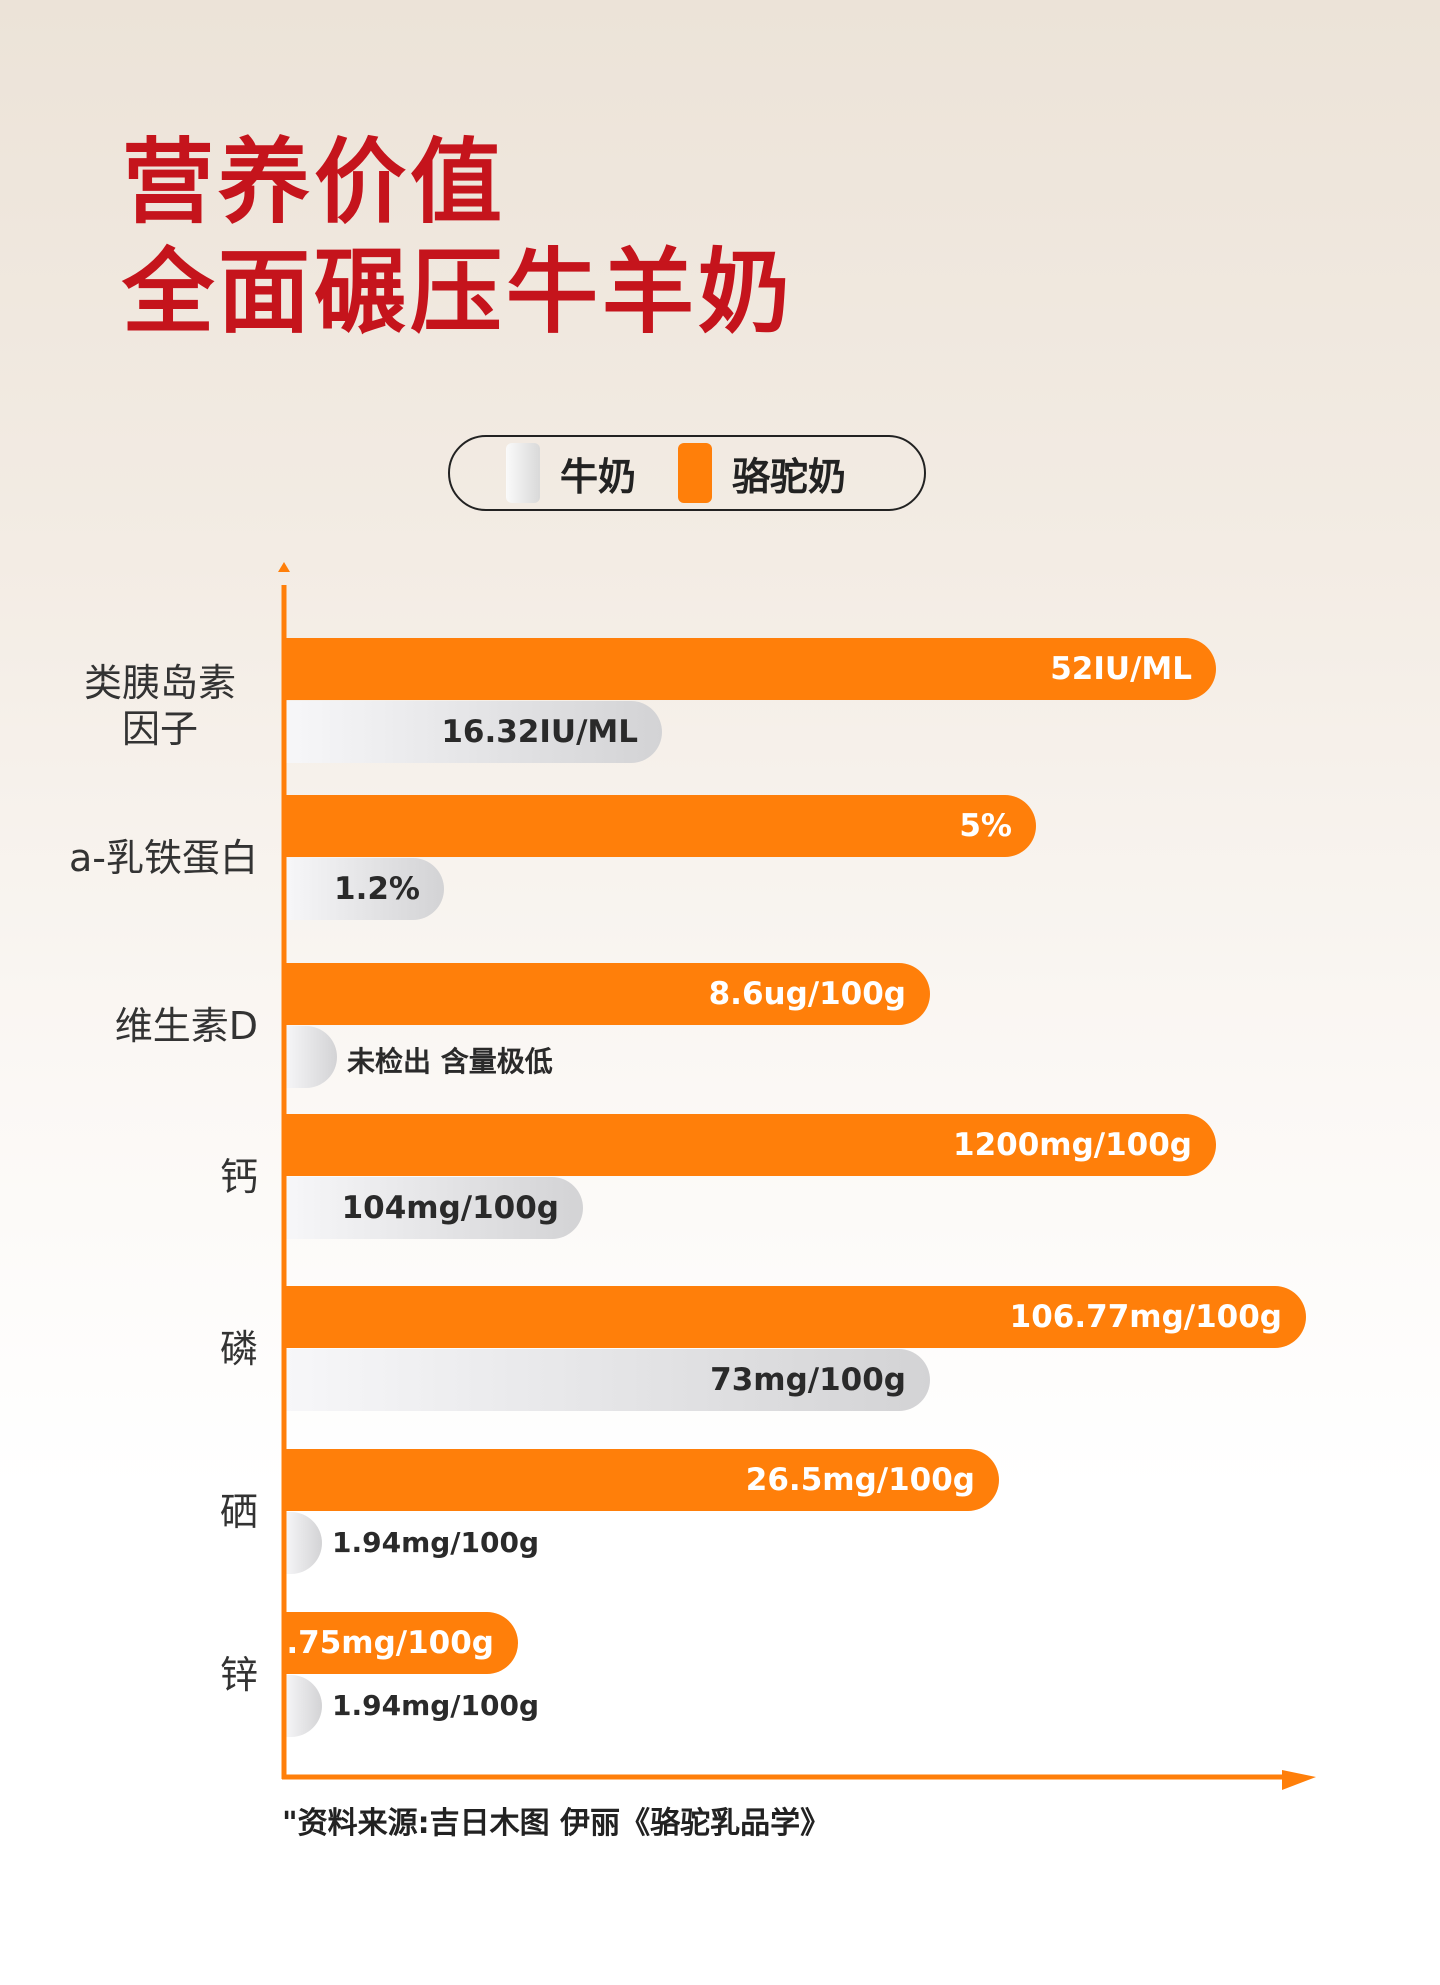 This screenshot has height=1985, width=1440. I want to click on category-label: 维生素D, so click(186, 1026).